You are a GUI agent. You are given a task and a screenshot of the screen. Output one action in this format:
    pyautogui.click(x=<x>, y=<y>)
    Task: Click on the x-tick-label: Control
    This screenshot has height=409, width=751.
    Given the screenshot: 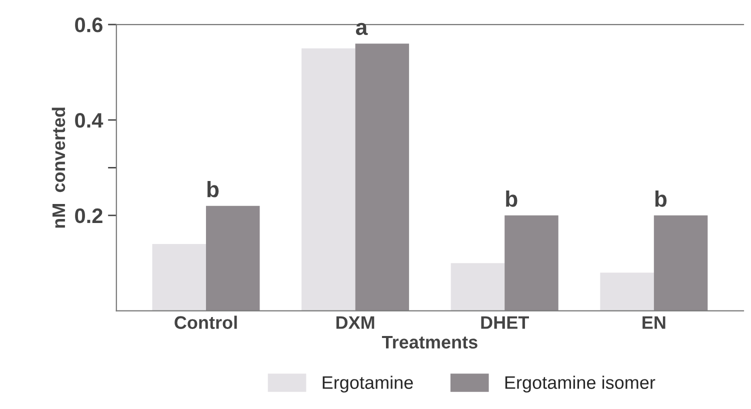 What is the action you would take?
    pyautogui.click(x=205, y=322)
    